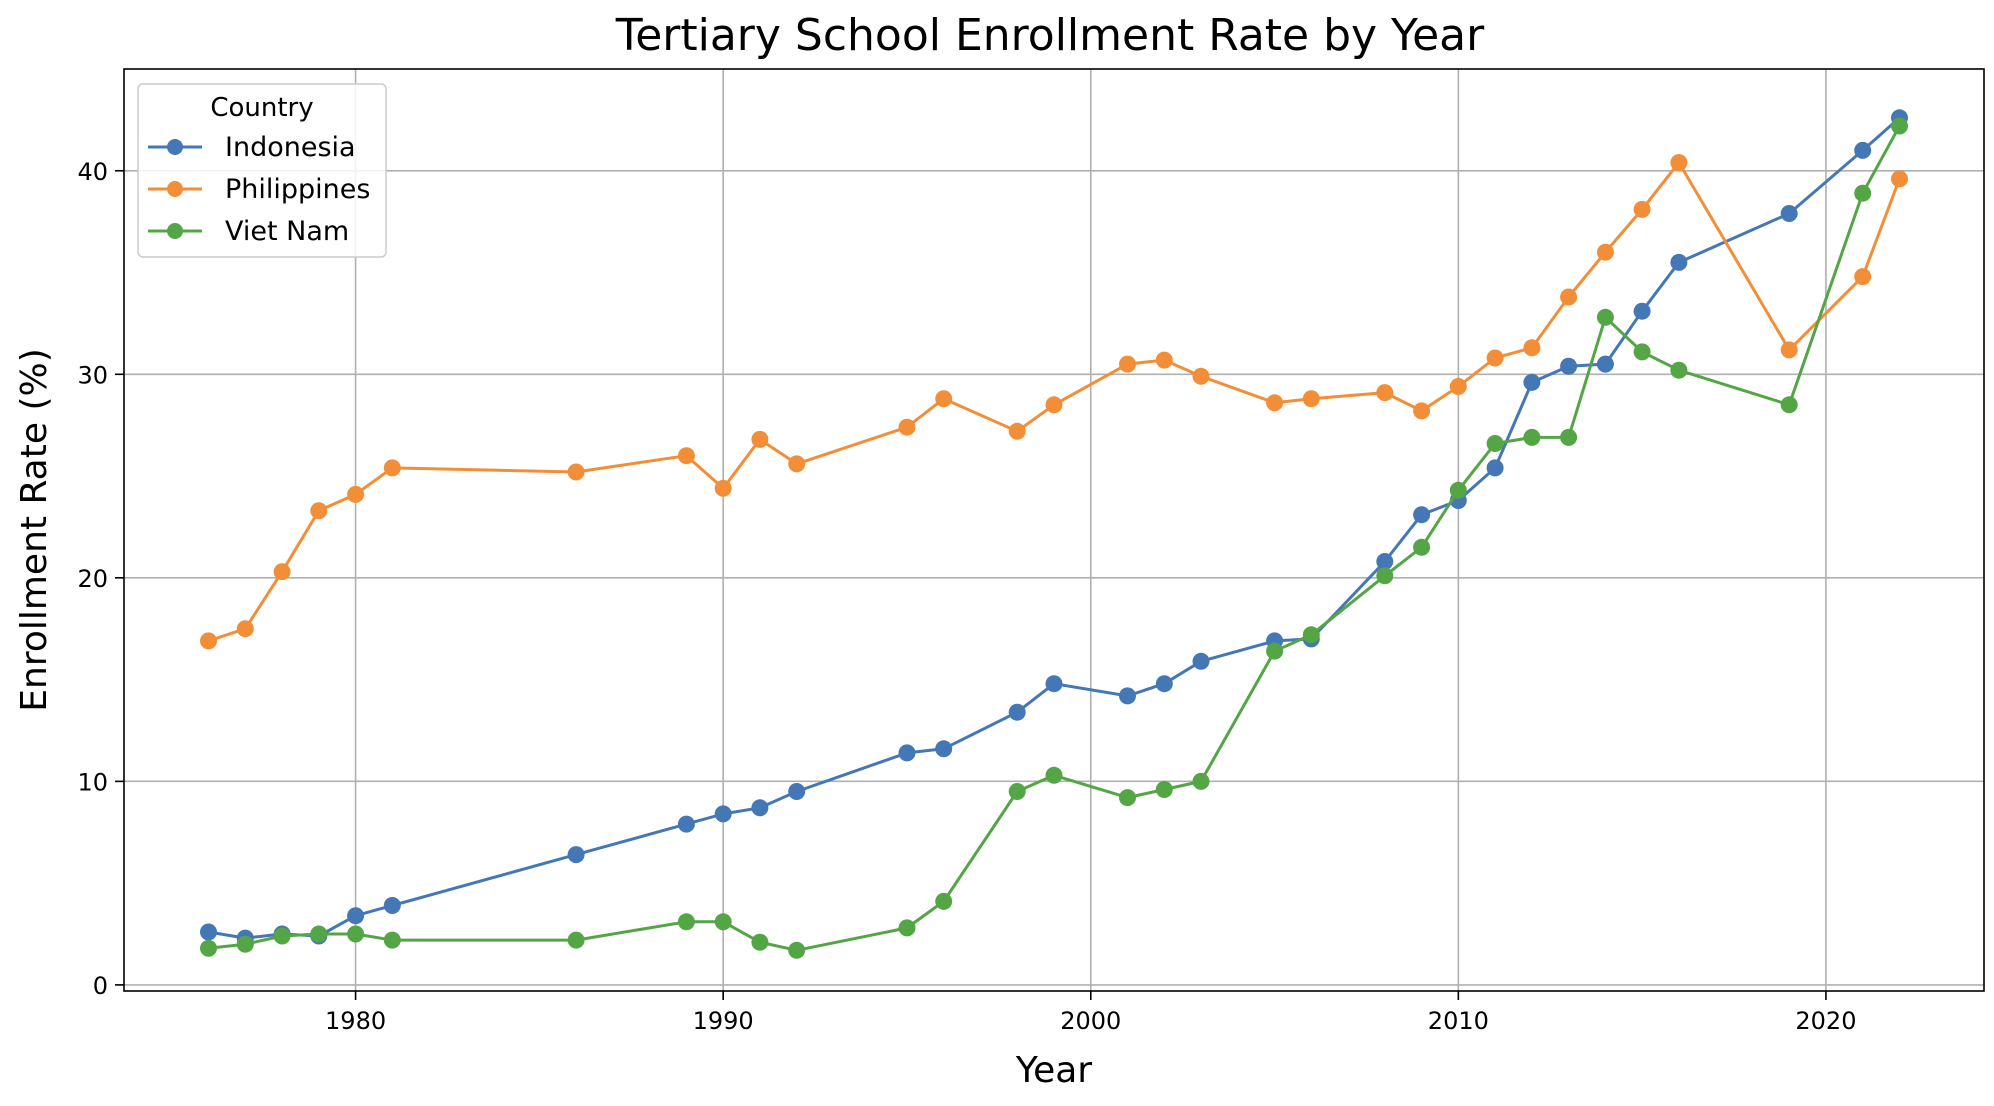  What do you see at coordinates (1679, 370) in the screenshot?
I see `point-viet-nam-2016` at bounding box center [1679, 370].